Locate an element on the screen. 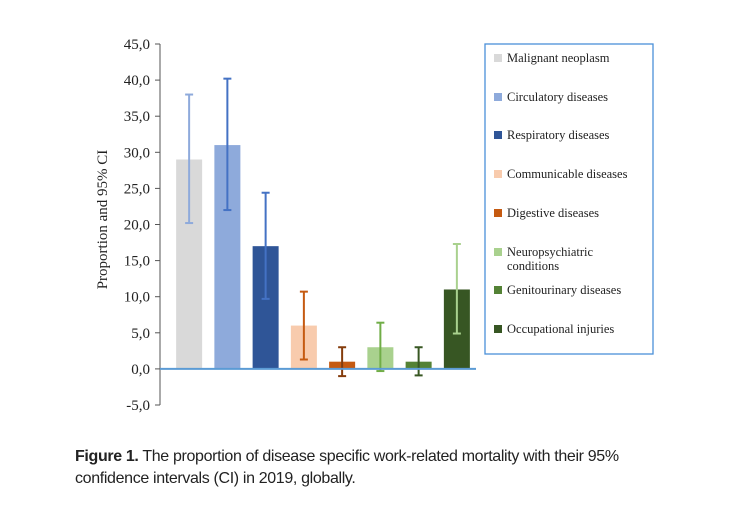 The image size is (750, 520). legend-item: Malignant neoplasm is located at coordinates (552, 58).